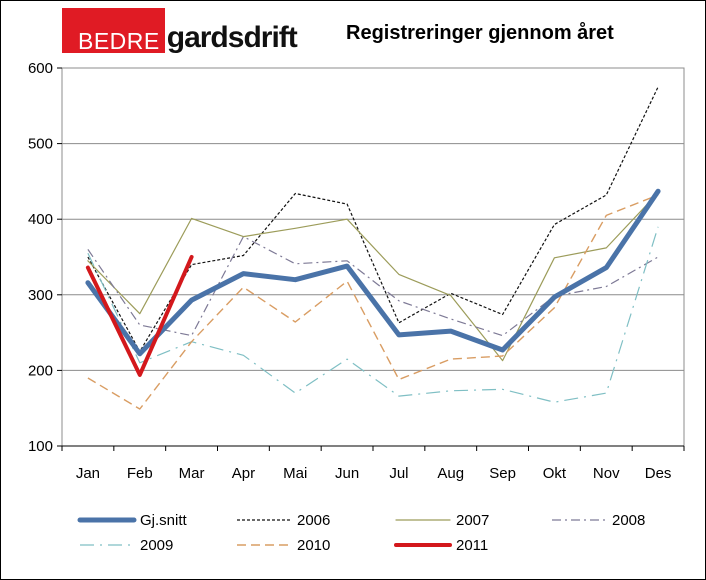 The width and height of the screenshot is (706, 580). Describe the element at coordinates (295, 393) in the screenshot. I see `point-2009-mai` at that location.